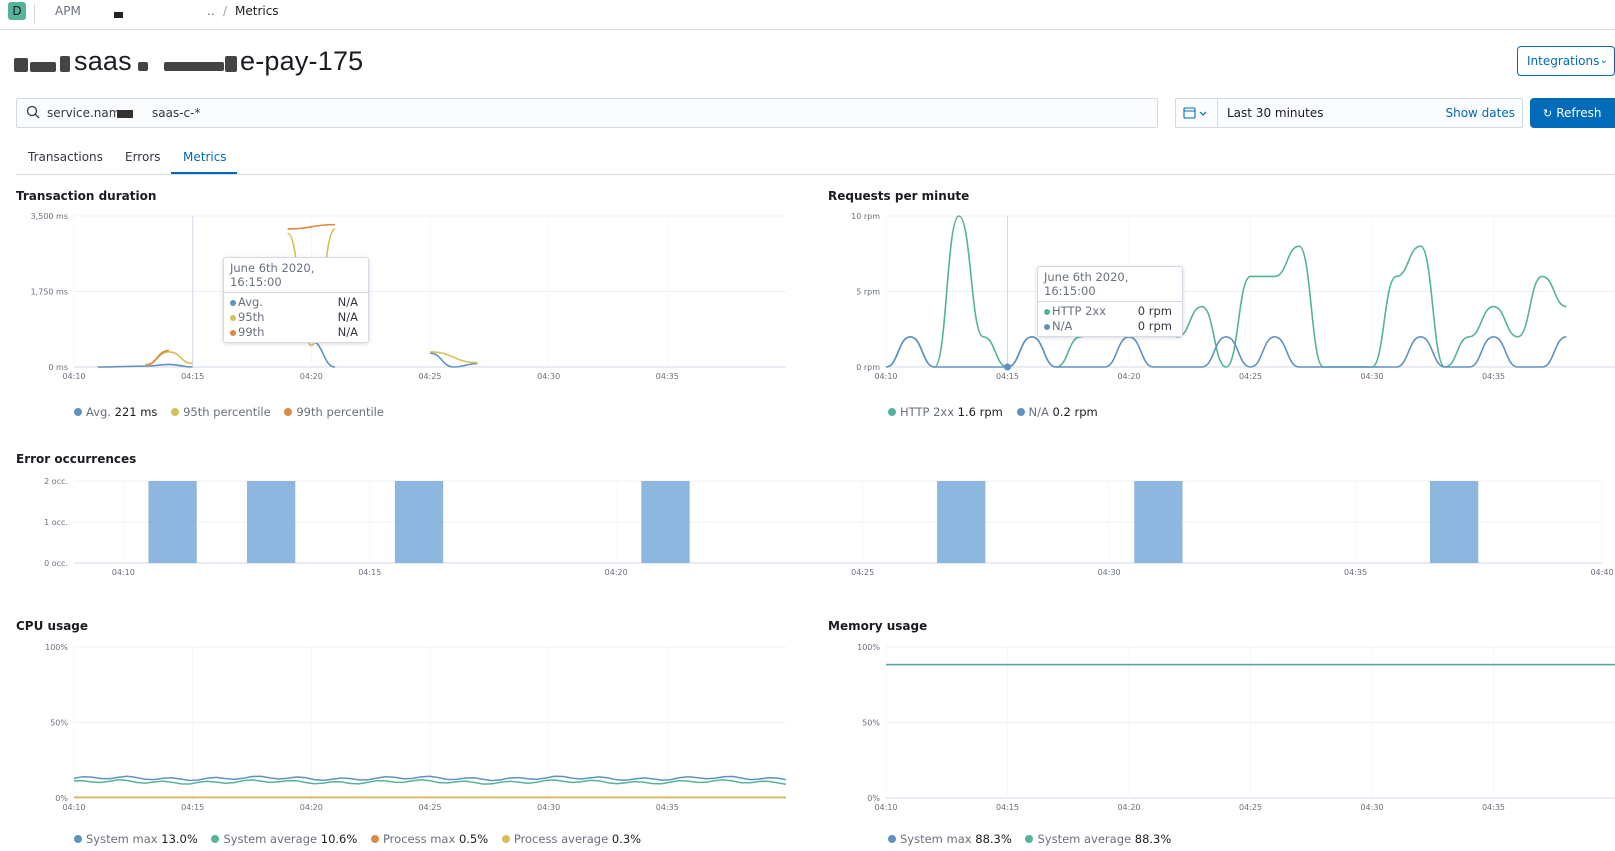  I want to click on y-tick-label: 3,500 ms, so click(49, 216).